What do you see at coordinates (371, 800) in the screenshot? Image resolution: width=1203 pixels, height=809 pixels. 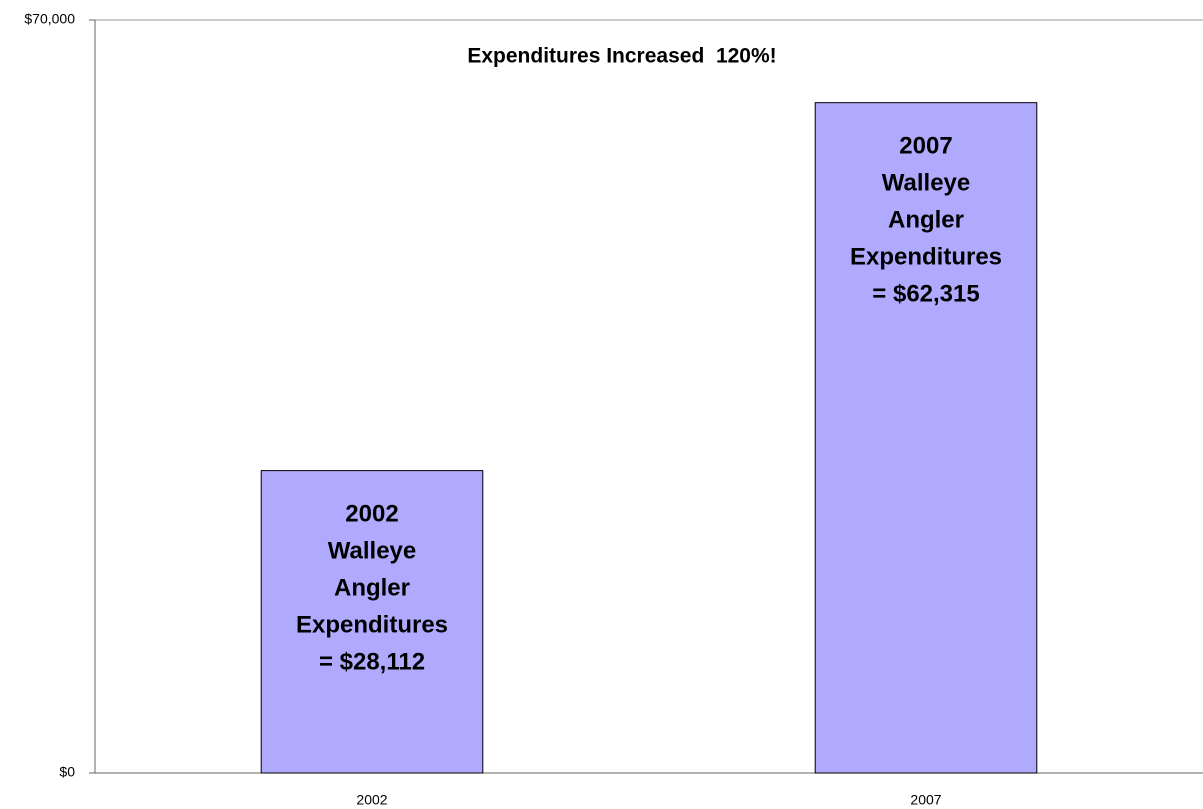 I see `x-tick-label: 2002` at bounding box center [371, 800].